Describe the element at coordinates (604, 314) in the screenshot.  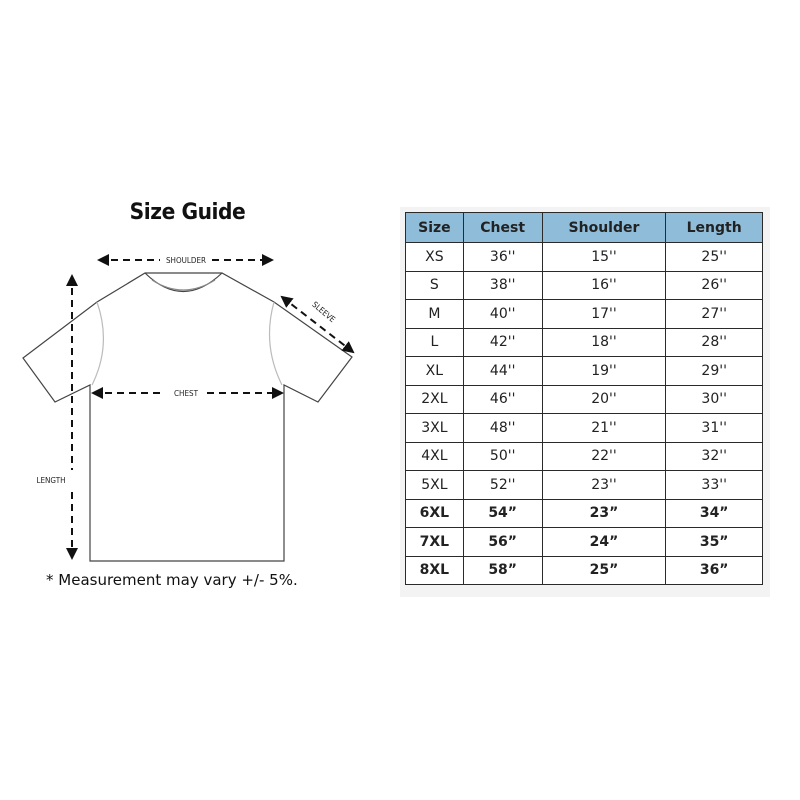
I see `cell-shoulder: 17''` at that location.